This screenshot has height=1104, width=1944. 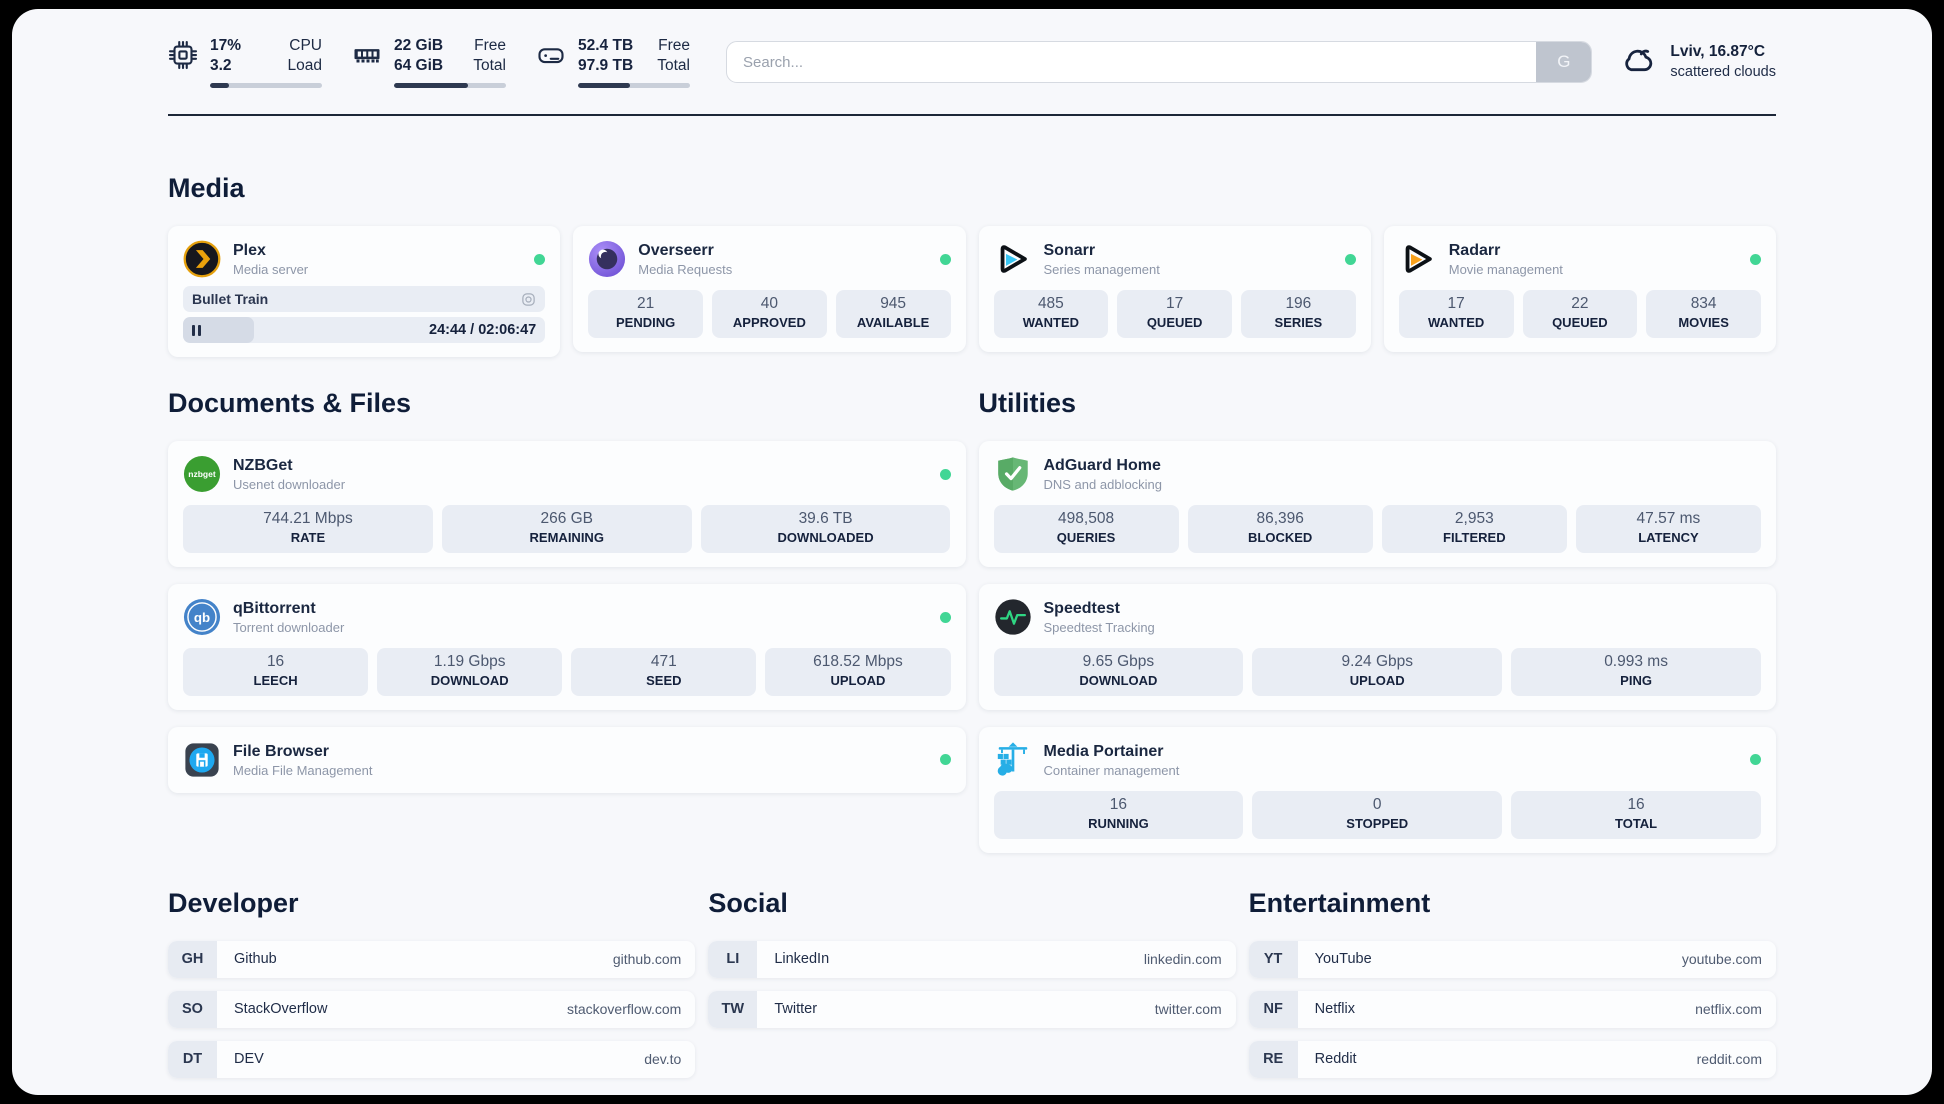 I want to click on link-badge: GH, so click(x=192, y=959).